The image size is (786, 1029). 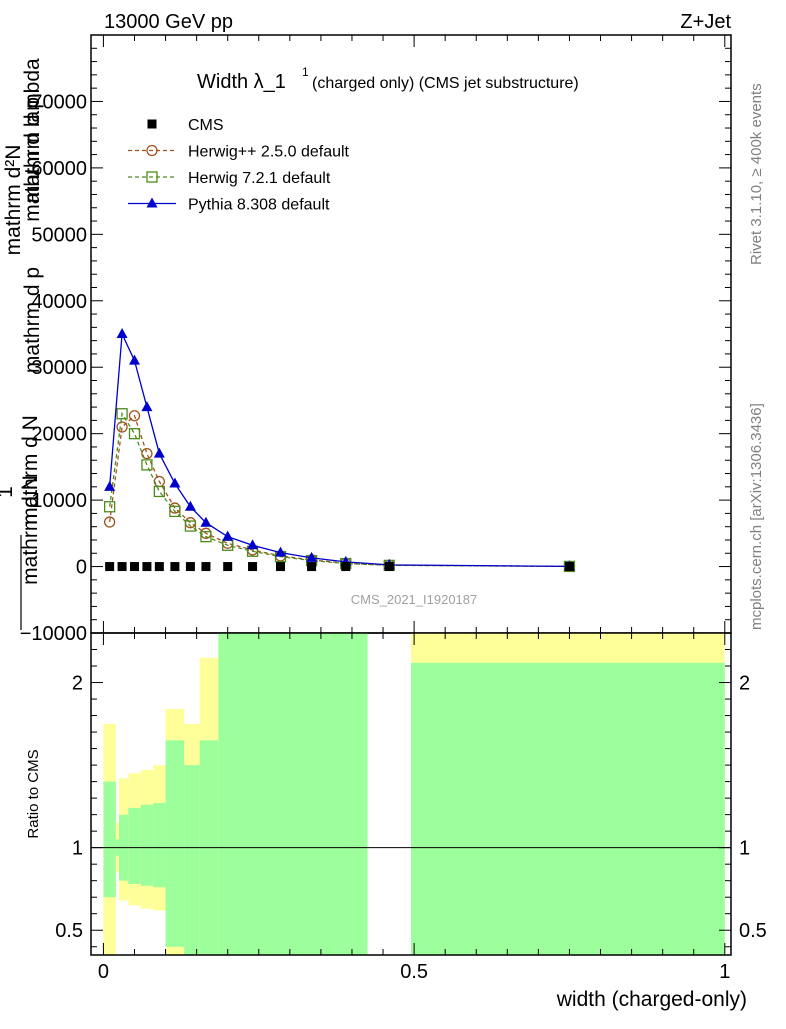 I want to click on header-process-label: Z+Jet, so click(x=705, y=22).